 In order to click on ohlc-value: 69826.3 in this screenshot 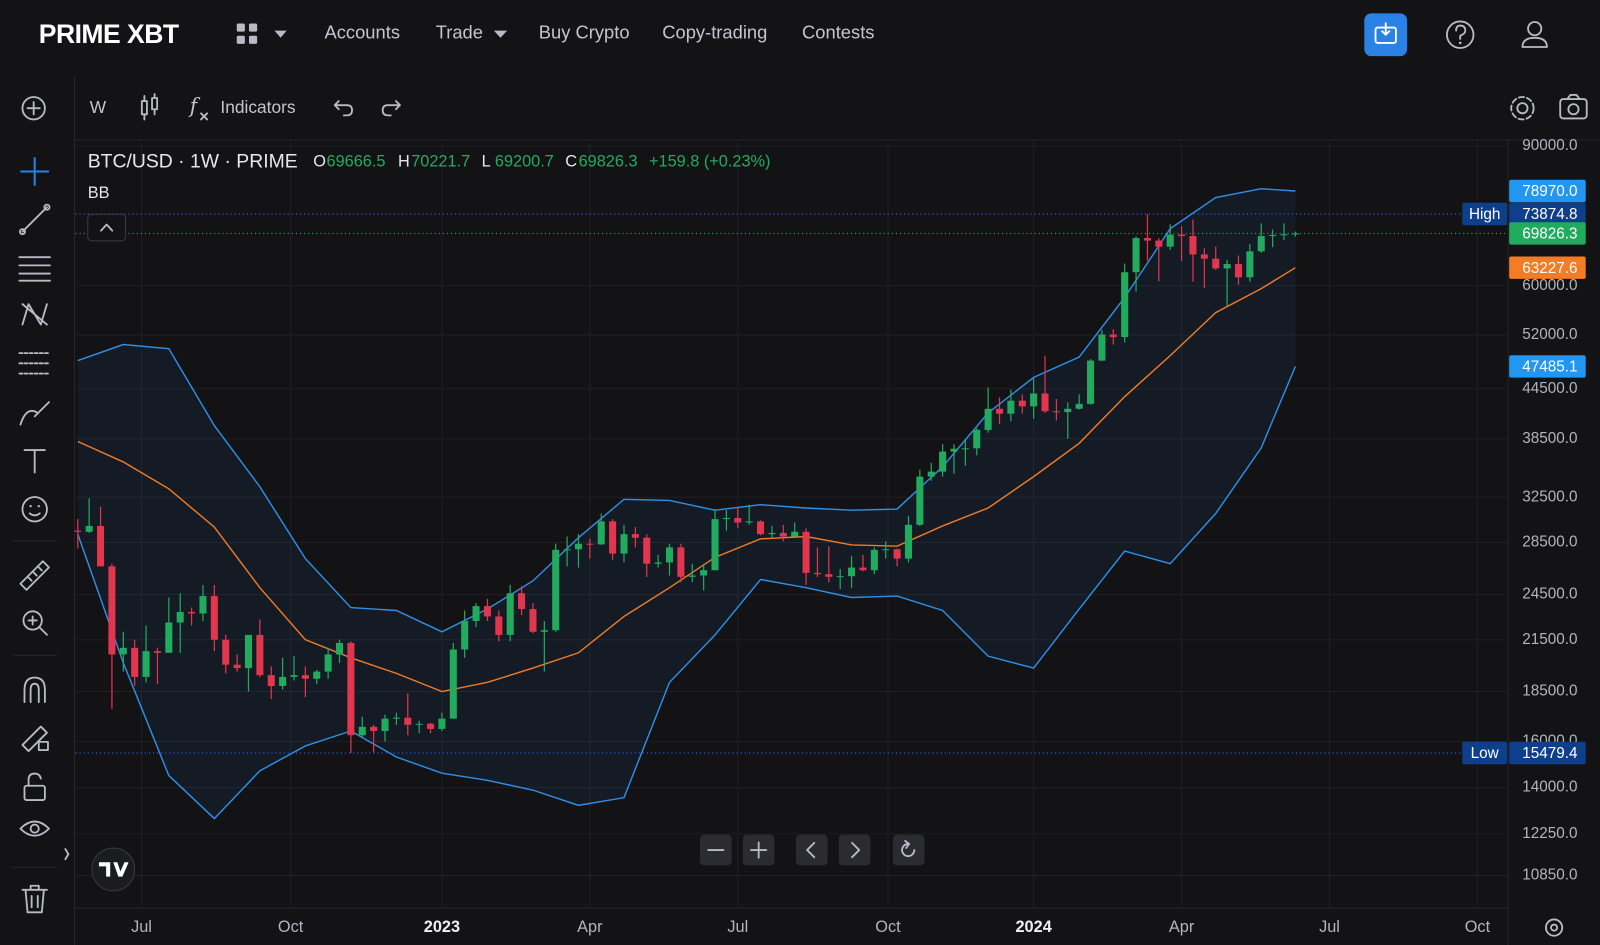, I will do `click(608, 162)`.